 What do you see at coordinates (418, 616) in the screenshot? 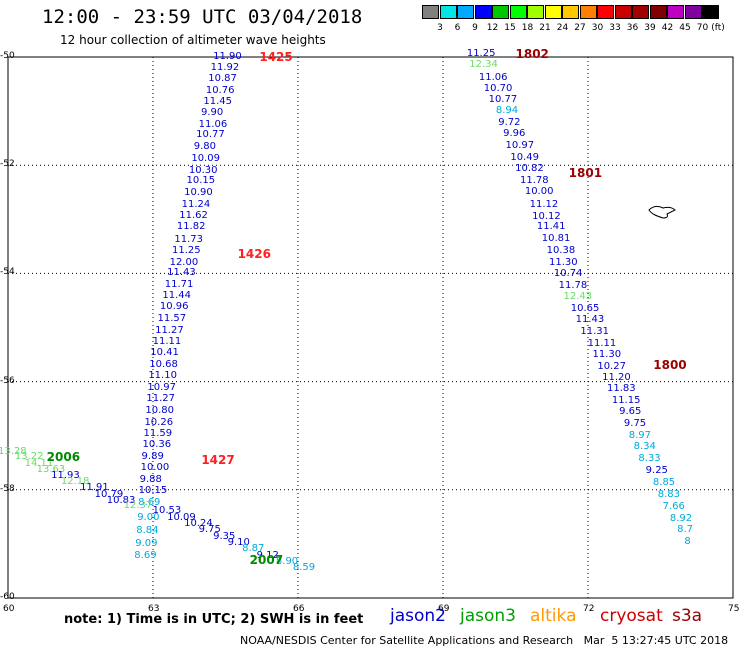
I see `legend-item-jason2: jason2` at bounding box center [418, 616].